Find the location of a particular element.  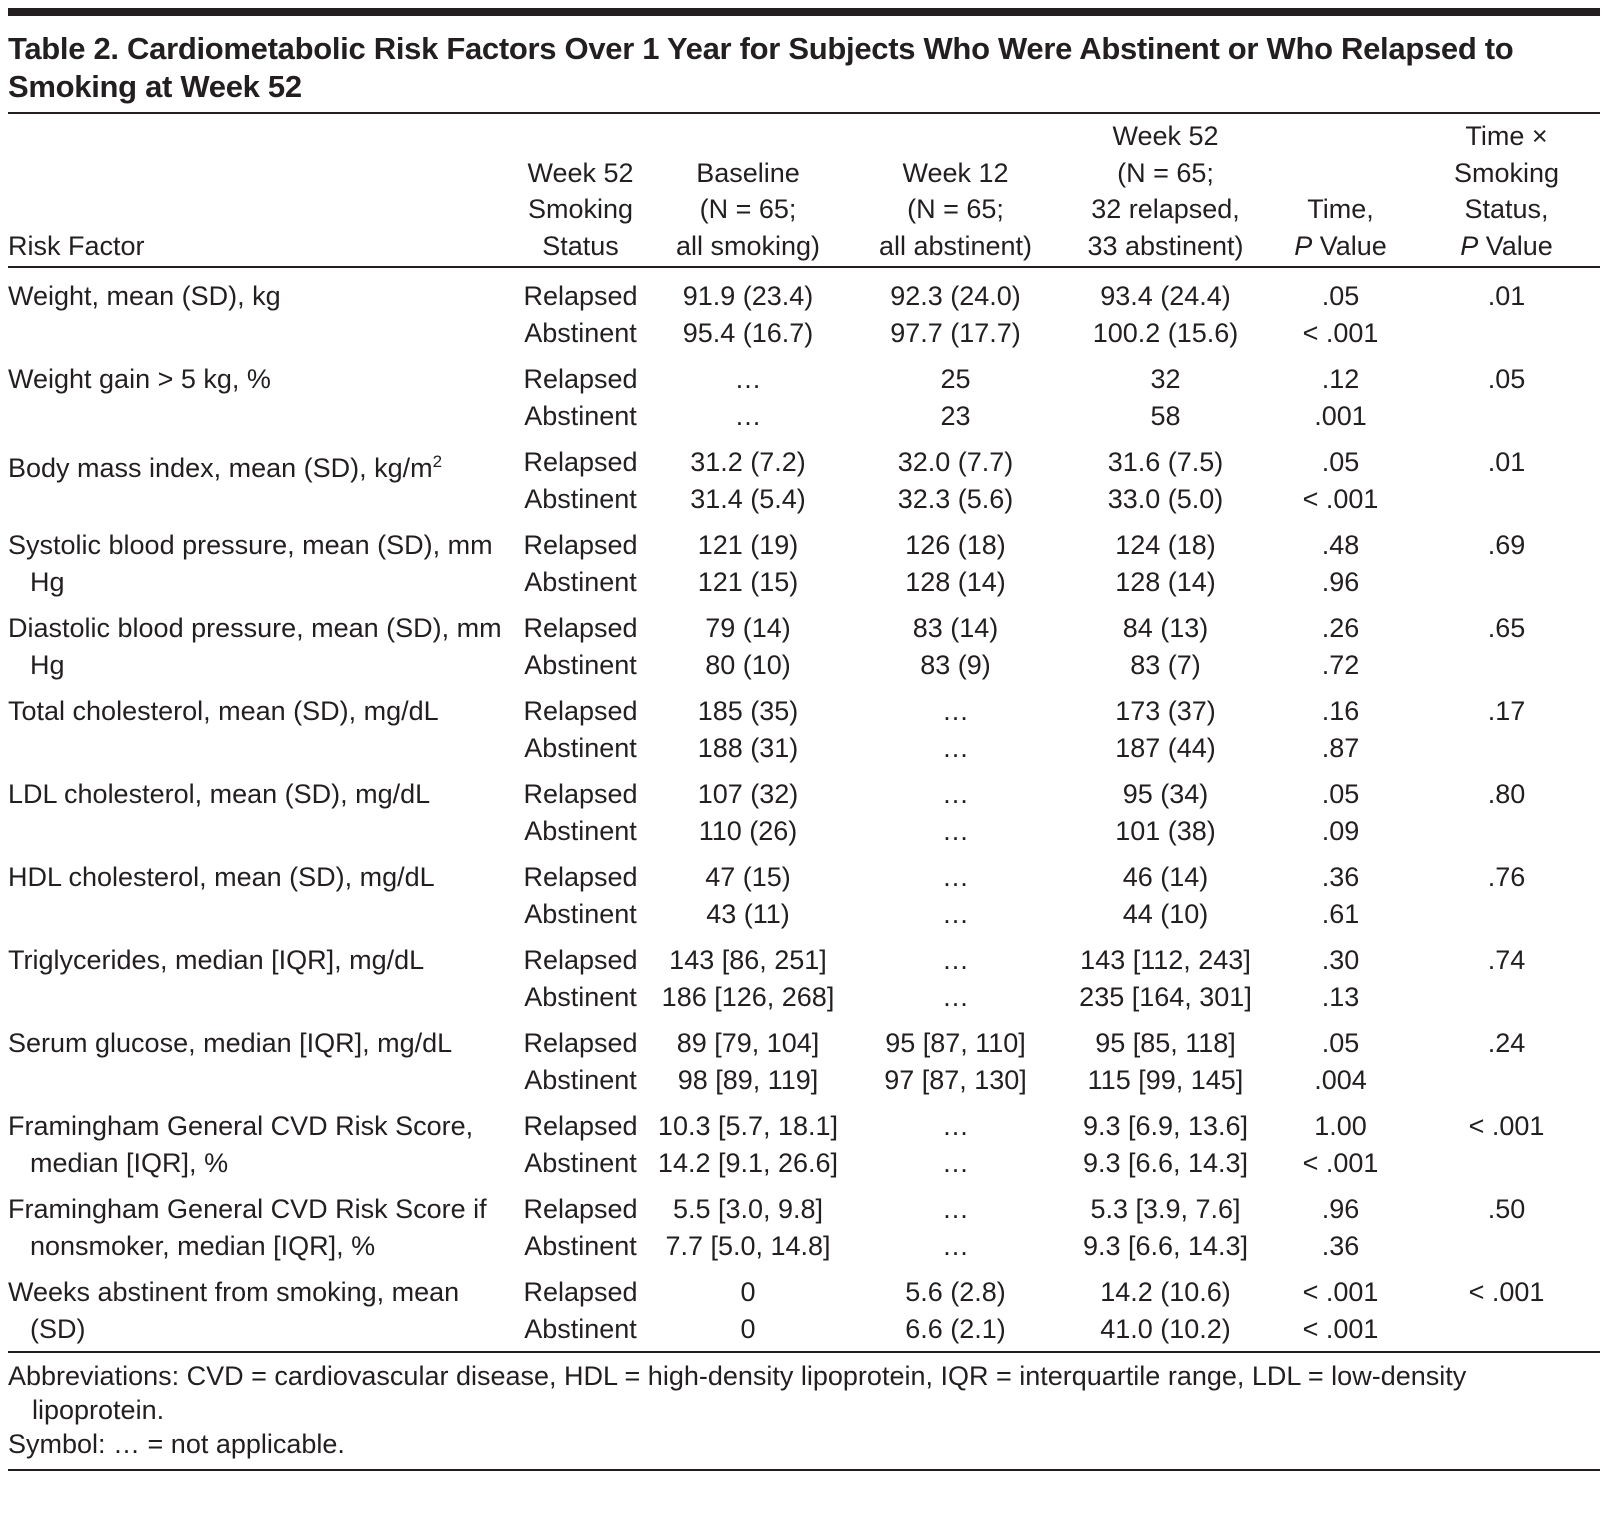

cell-week52: 9.3 [6.6, 14.3] is located at coordinates (1165, 1162).